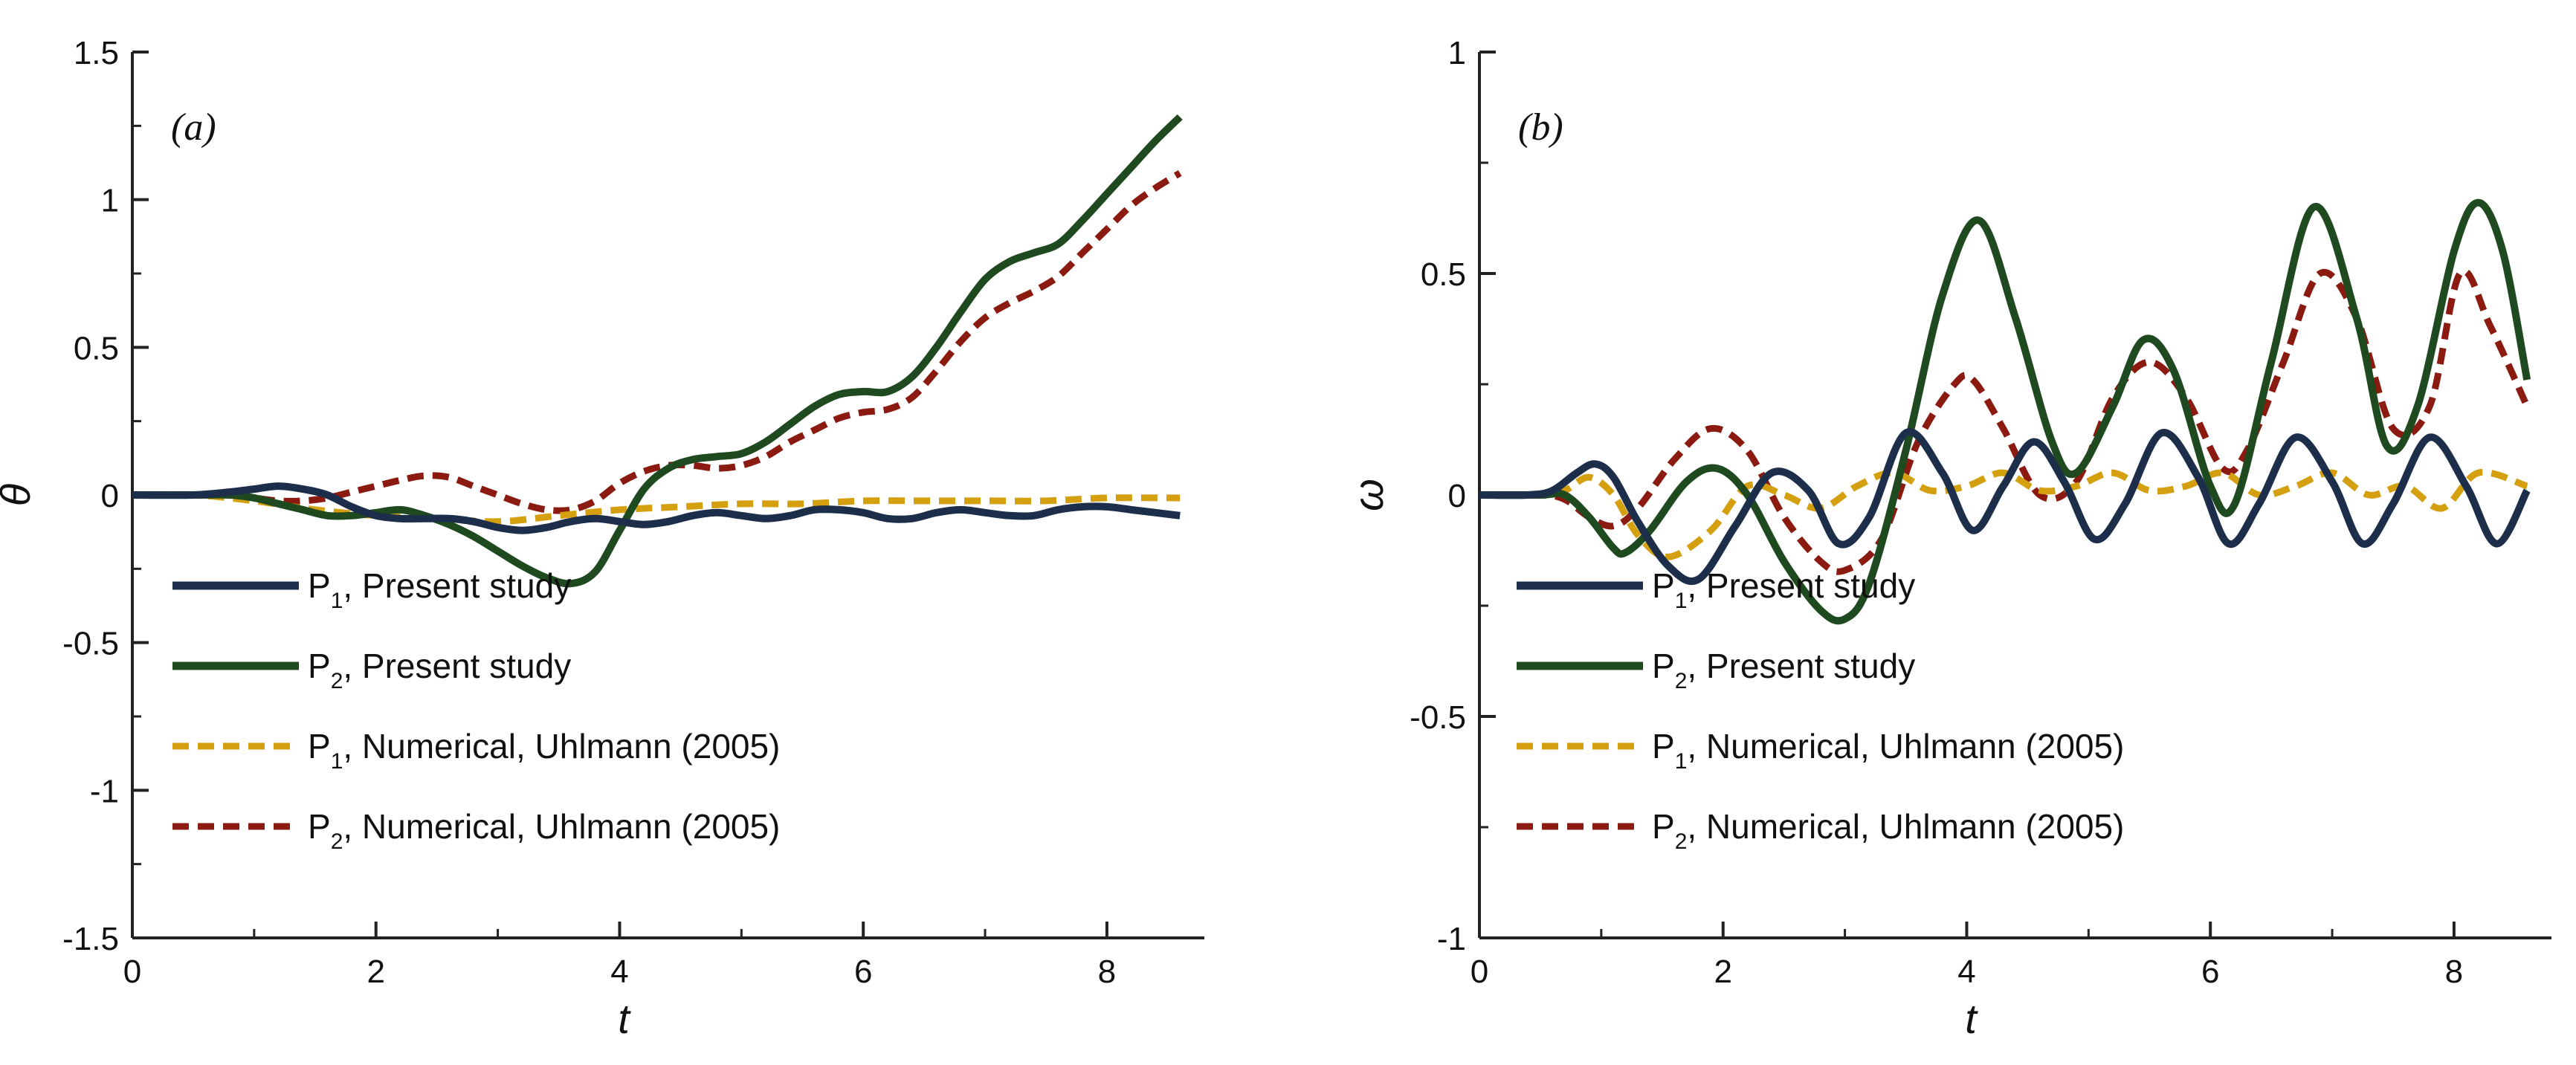  Describe the element at coordinates (1368, 495) in the screenshot. I see `y-axis-label: ω` at that location.